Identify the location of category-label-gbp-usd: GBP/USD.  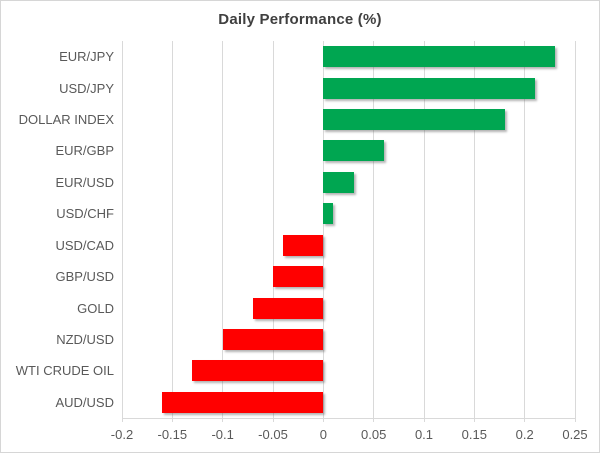
(84, 277).